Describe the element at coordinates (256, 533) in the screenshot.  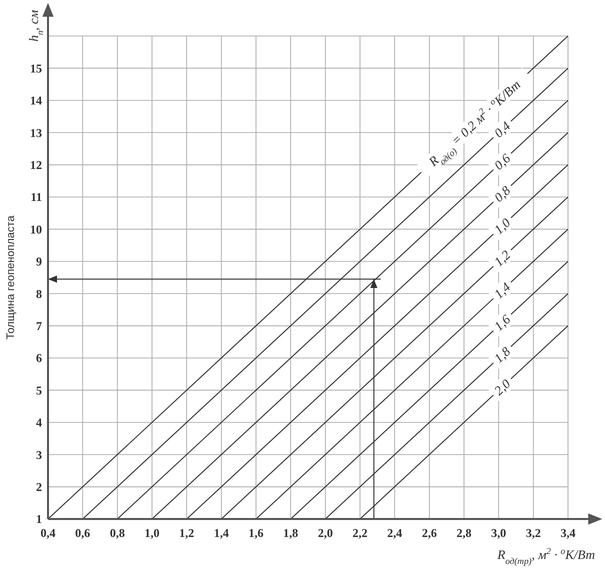
I see `x-tick-label: 1,6` at that location.